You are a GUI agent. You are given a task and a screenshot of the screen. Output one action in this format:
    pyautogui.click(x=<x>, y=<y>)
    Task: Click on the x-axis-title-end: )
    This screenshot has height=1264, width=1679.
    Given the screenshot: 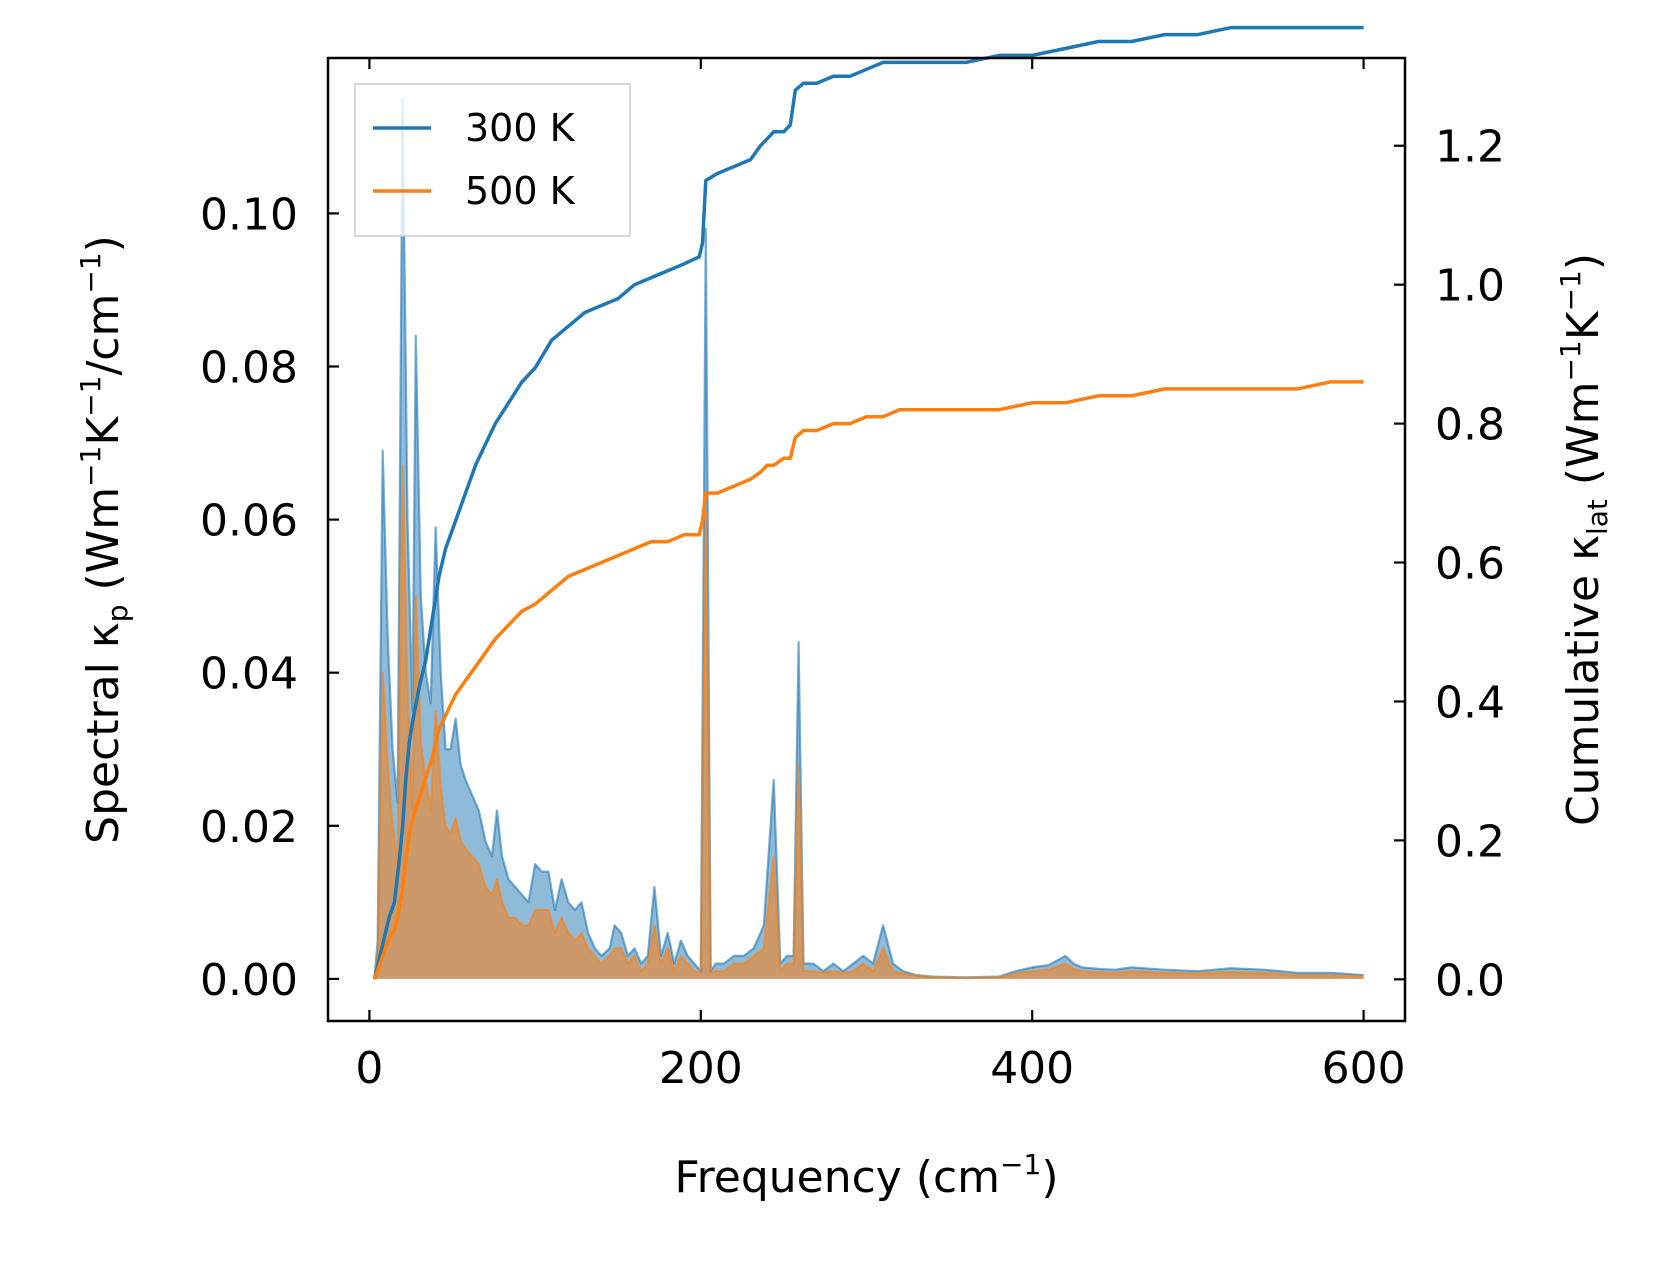 What is the action you would take?
    pyautogui.click(x=1049, y=1177)
    